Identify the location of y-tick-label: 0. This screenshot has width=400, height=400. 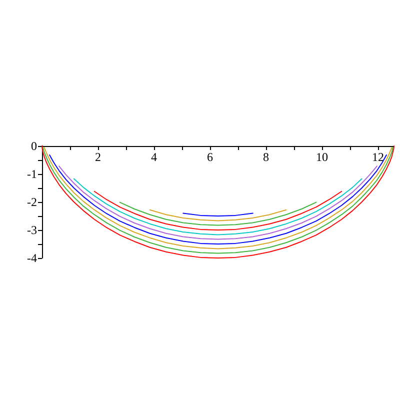
(34, 146).